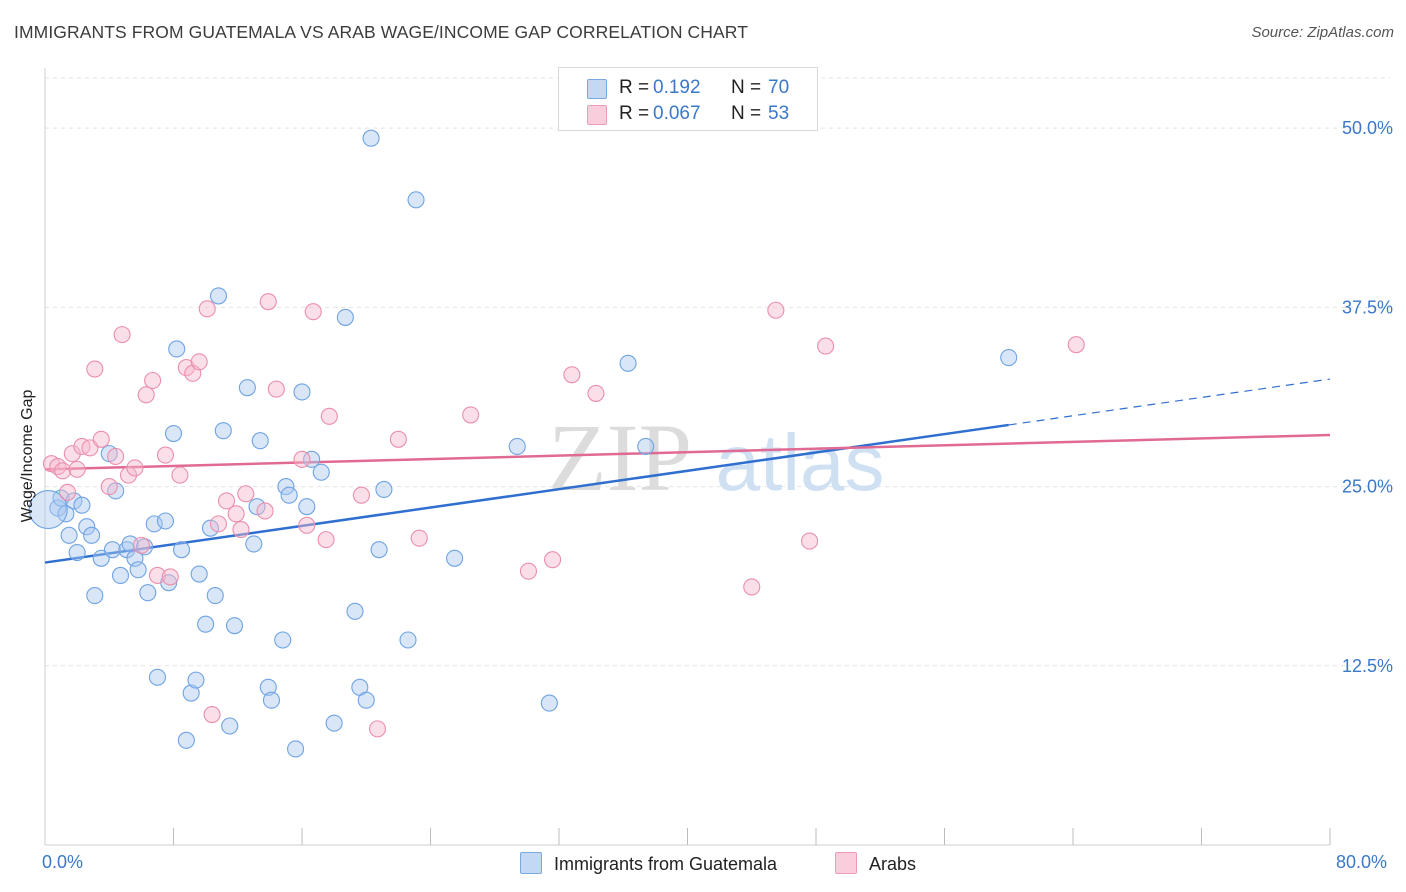 The image size is (1406, 892). I want to click on legend-r-label: R =, so click(634, 113).